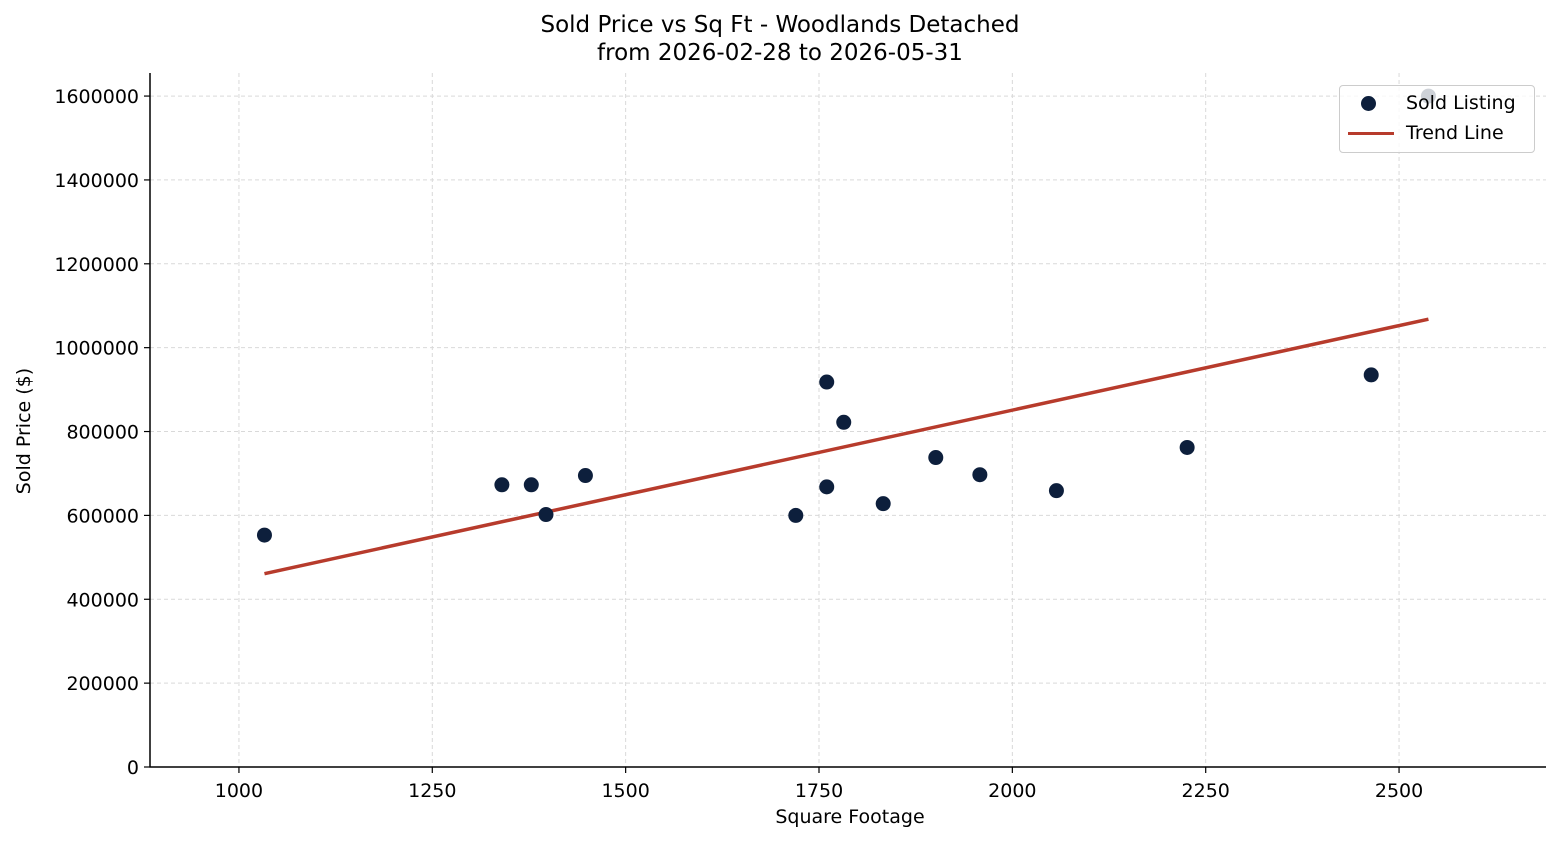 This screenshot has height=845, width=1560. Describe the element at coordinates (133, 768) in the screenshot. I see `y-tick-label: 0` at that location.